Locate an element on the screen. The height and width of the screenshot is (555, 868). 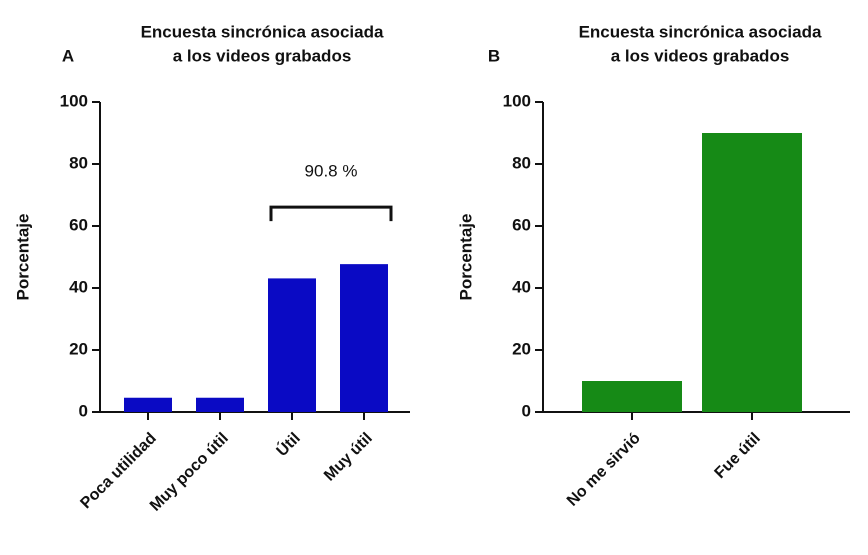
x-tick-label: Poca utilidad is located at coordinates (118, 471).